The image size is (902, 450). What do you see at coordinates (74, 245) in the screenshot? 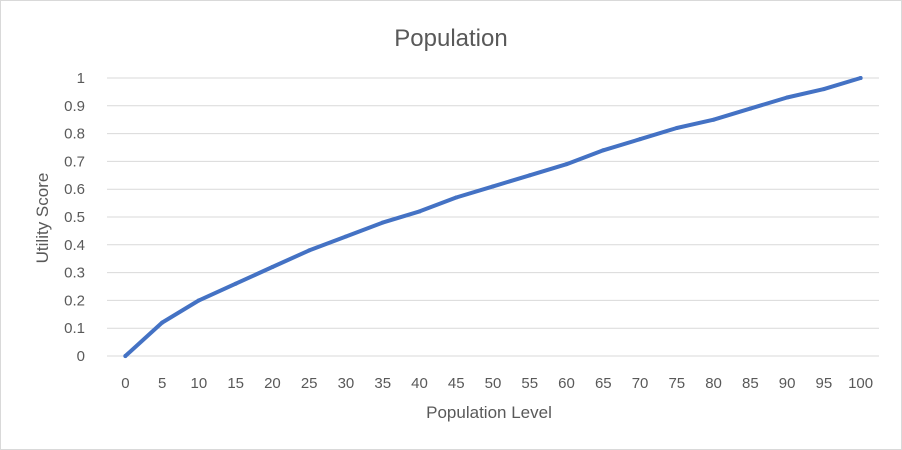
I see `y-tick-label: 0.4` at bounding box center [74, 245].